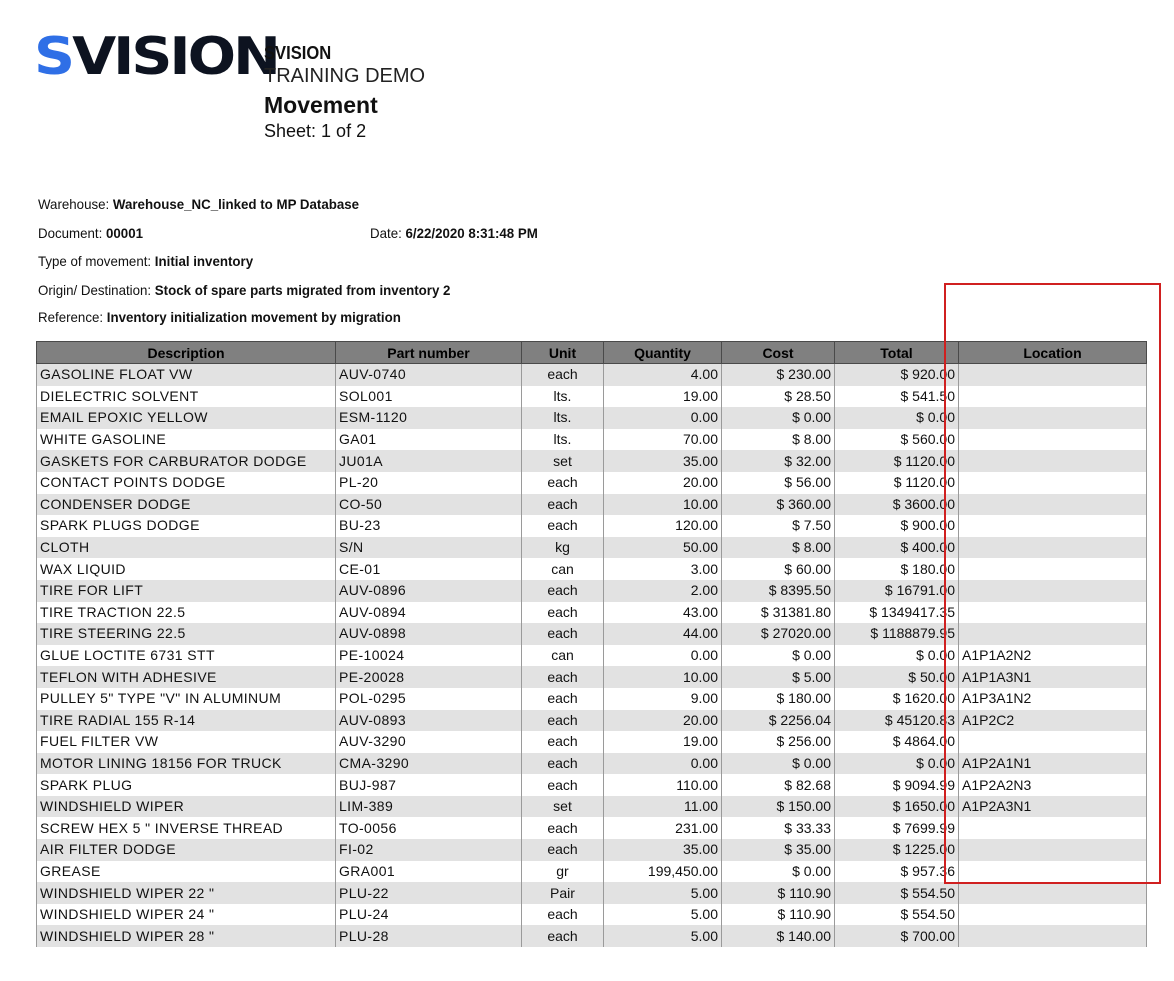  What do you see at coordinates (428, 418) in the screenshot?
I see `part-number-cell: ESM-1120` at bounding box center [428, 418].